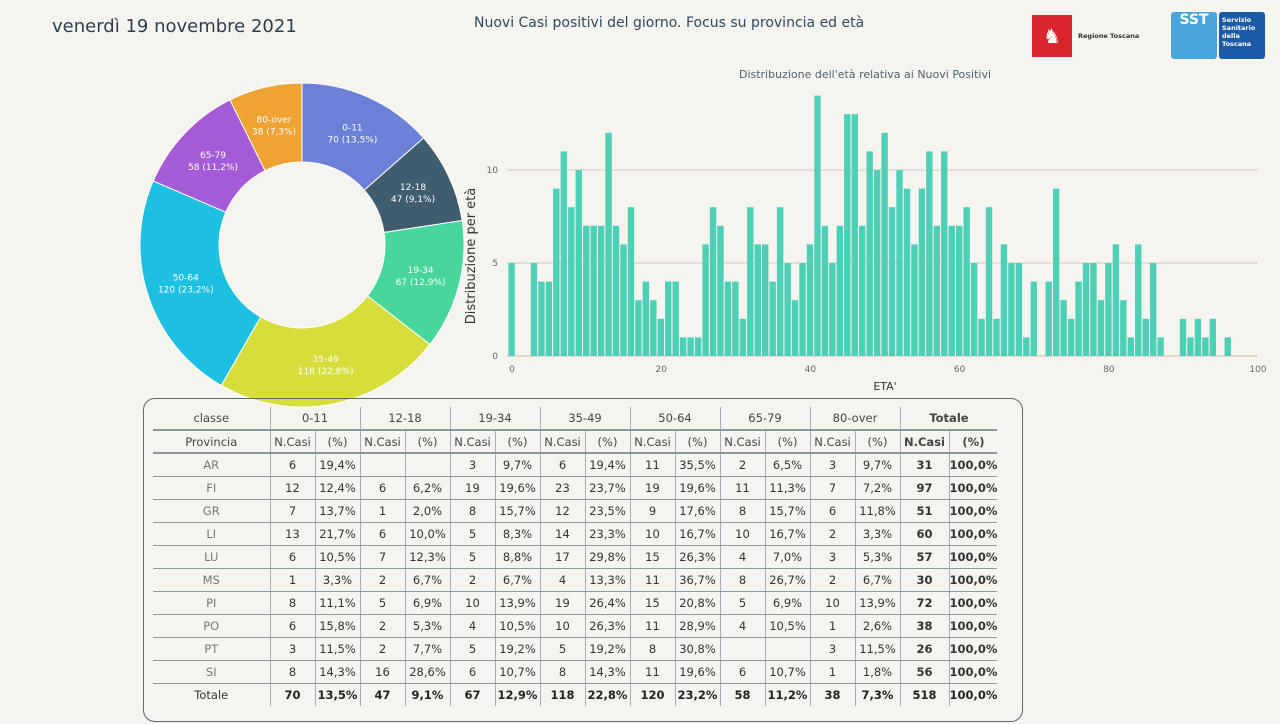 The height and width of the screenshot is (724, 1280). What do you see at coordinates (925, 694) in the screenshot?
I see `total-count-cell: 518` at bounding box center [925, 694].